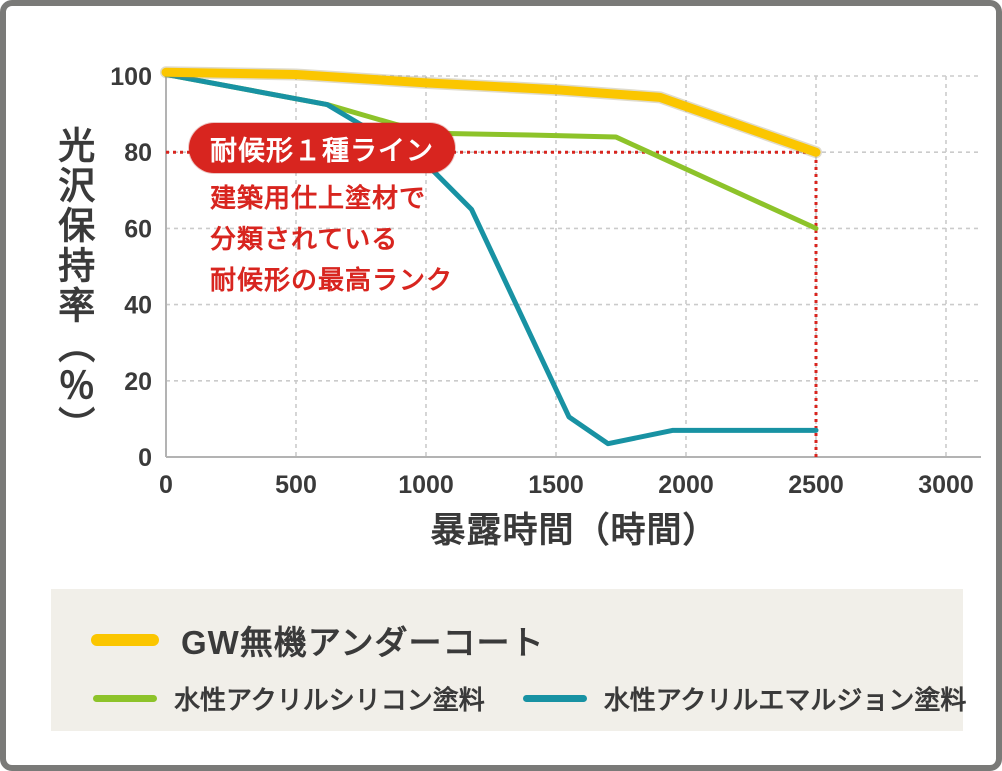 This screenshot has width=1002, height=771. What do you see at coordinates (138, 229) in the screenshot?
I see `y-tick-label-60: 60` at bounding box center [138, 229].